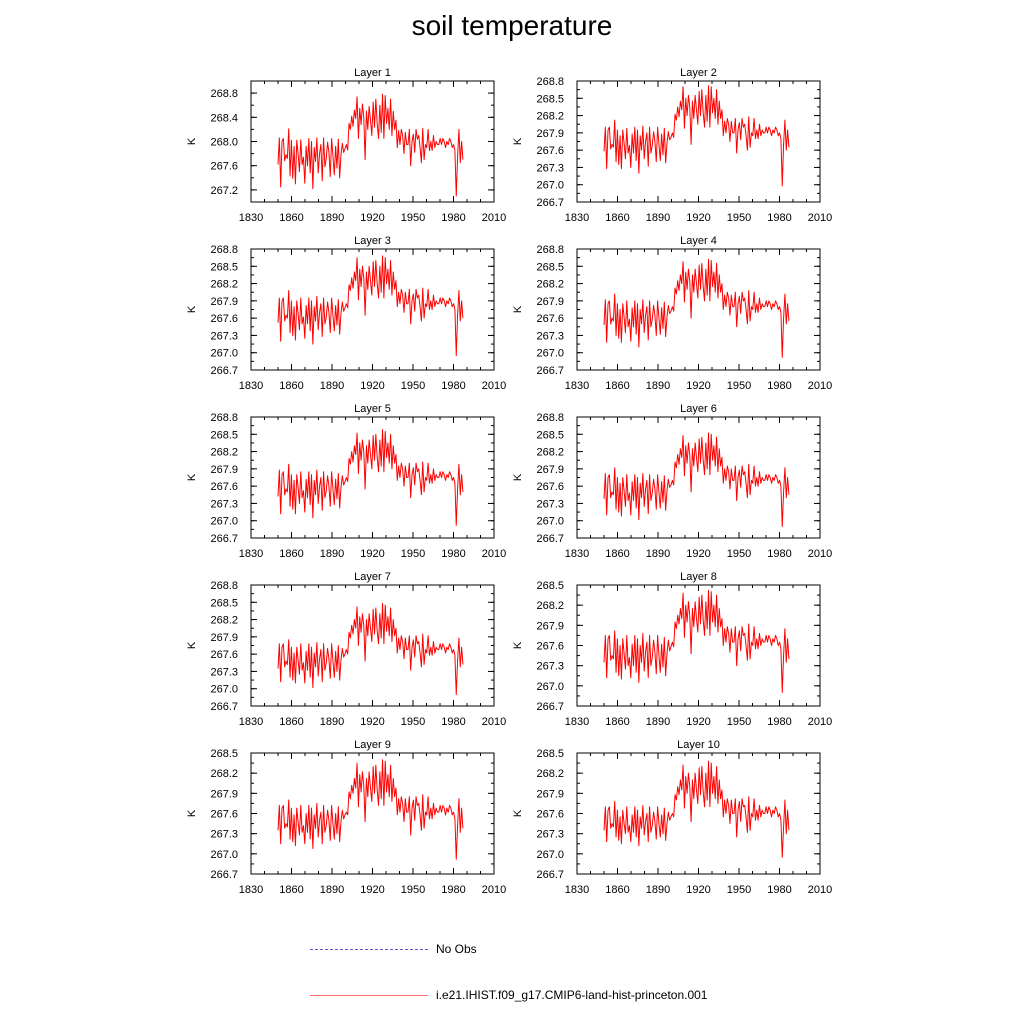 The height and width of the screenshot is (1024, 1024). I want to click on panel-3-y-tick-label: 268.2, so click(224, 285).